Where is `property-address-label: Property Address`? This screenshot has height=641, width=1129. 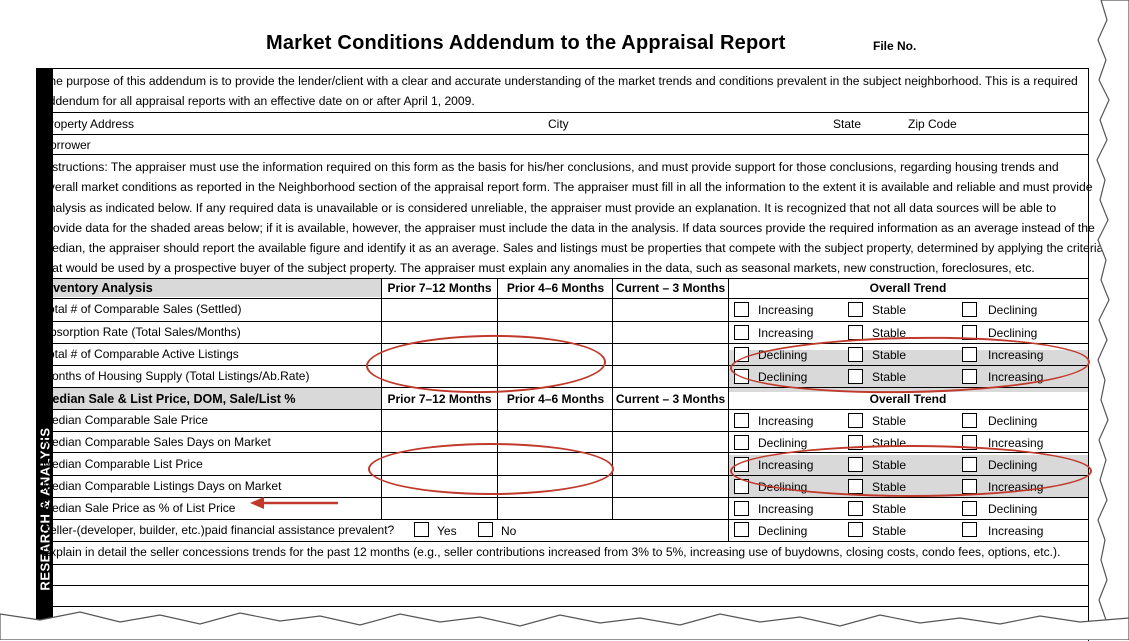
property-address-label: Property Address is located at coordinates (88, 124).